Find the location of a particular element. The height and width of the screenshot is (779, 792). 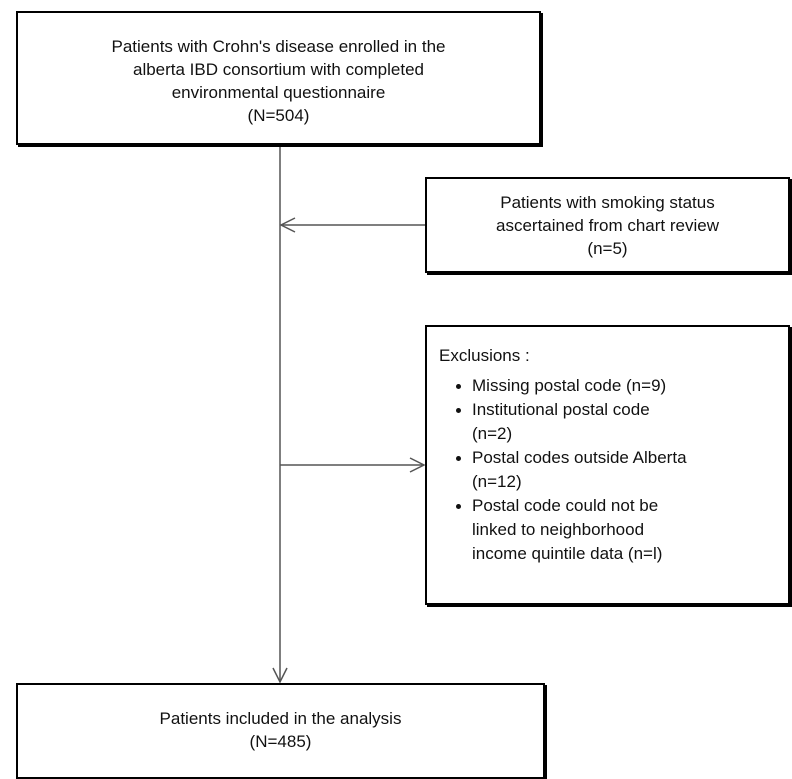

item-text: income quintile data (n=l) is located at coordinates (567, 553).